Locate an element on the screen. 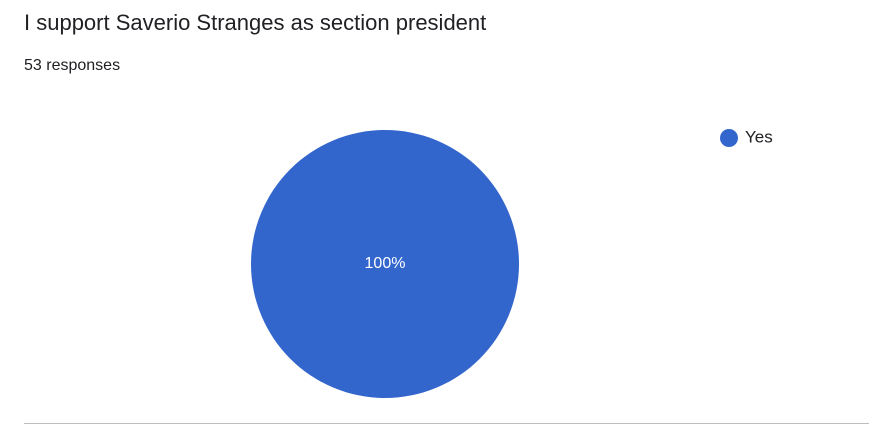 This screenshot has height=425, width=869. legend-label: Yes is located at coordinates (759, 136).